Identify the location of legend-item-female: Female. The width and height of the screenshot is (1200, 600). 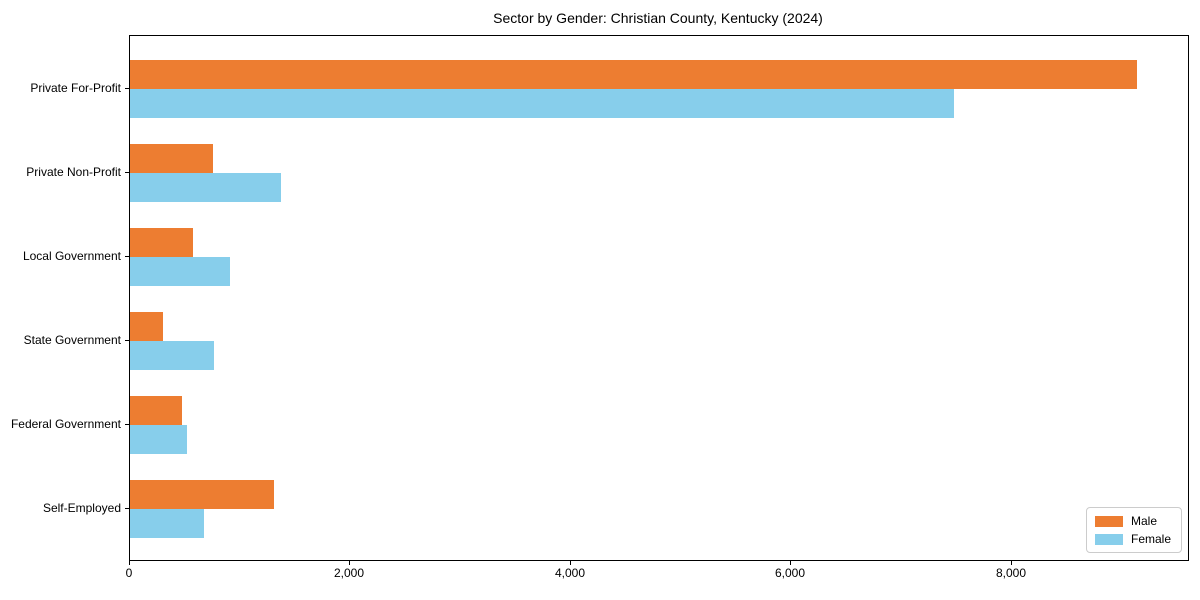
(1132, 539).